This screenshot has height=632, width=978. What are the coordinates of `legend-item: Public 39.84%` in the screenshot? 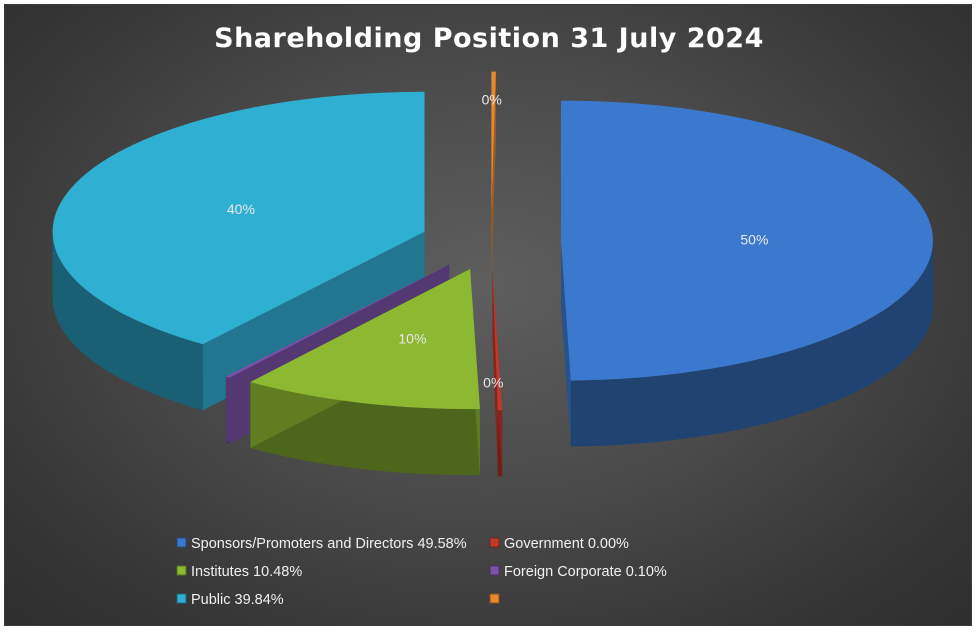 It's located at (230, 600).